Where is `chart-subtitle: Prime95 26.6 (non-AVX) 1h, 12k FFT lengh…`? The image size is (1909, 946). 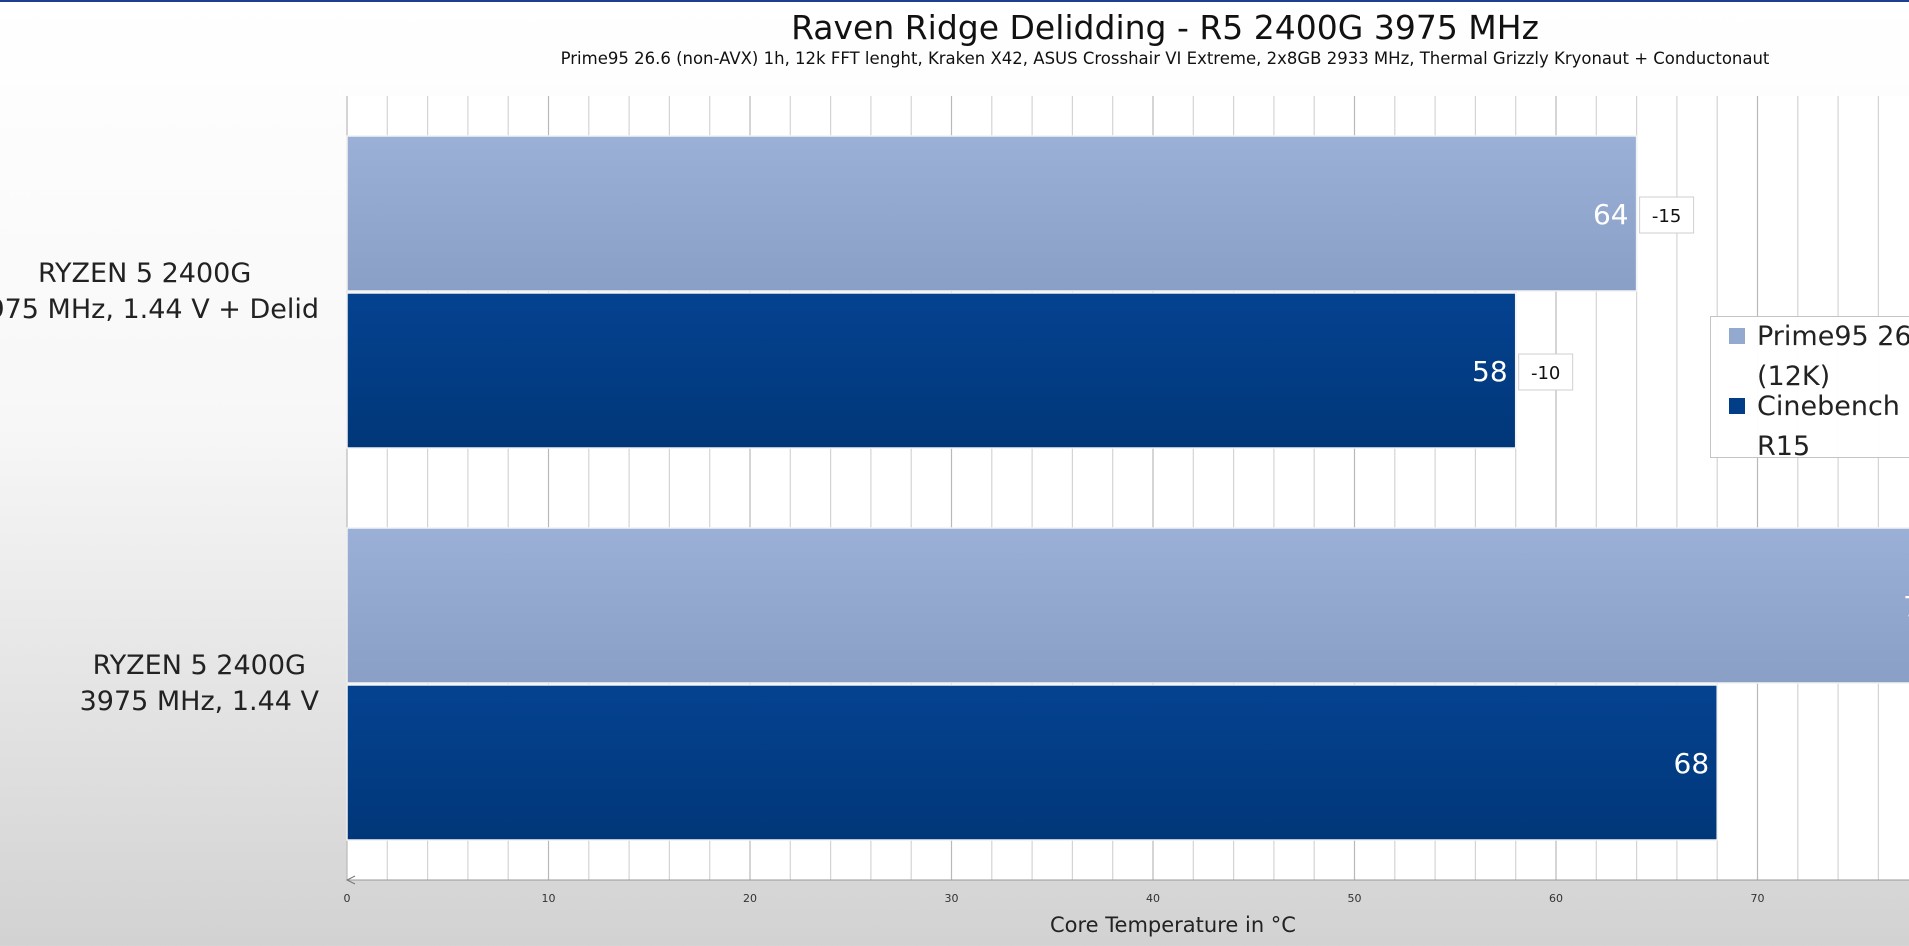
chart-subtitle: Prime95 26.6 (non-AVX) 1h, 12k FFT lengh… is located at coordinates (1165, 58).